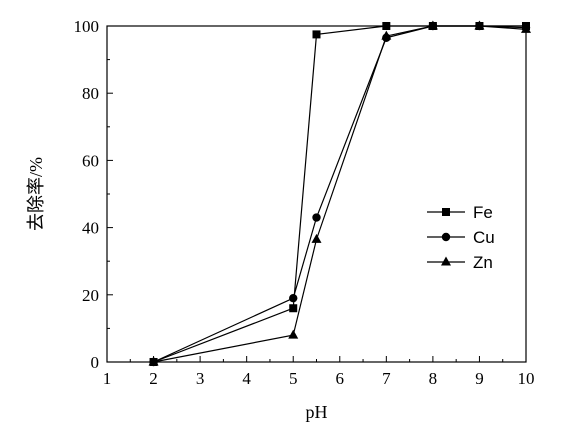 The image size is (569, 438). What do you see at coordinates (93, 194) in the screenshot?
I see `y-axis-ticks: 0 20 40 60 80 100` at bounding box center [93, 194].